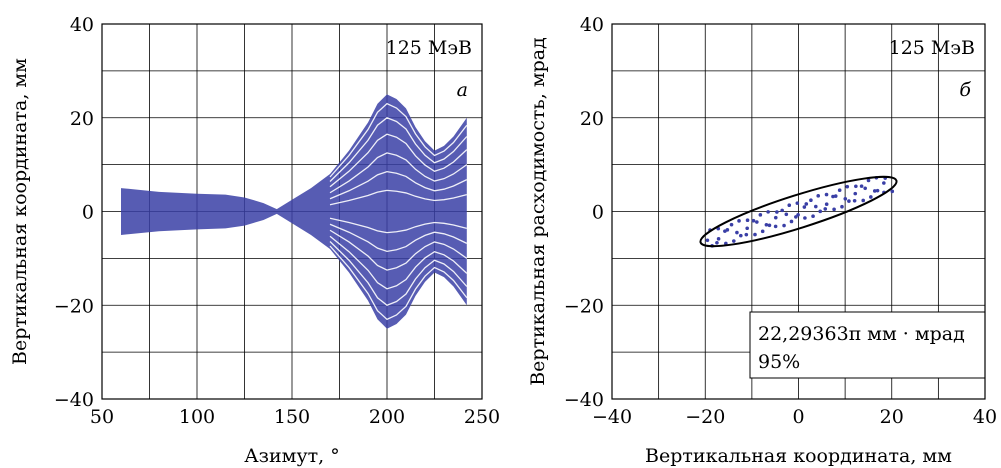  What do you see at coordinates (102, 417) in the screenshot?
I see `x-tick-label: 50` at bounding box center [102, 417].